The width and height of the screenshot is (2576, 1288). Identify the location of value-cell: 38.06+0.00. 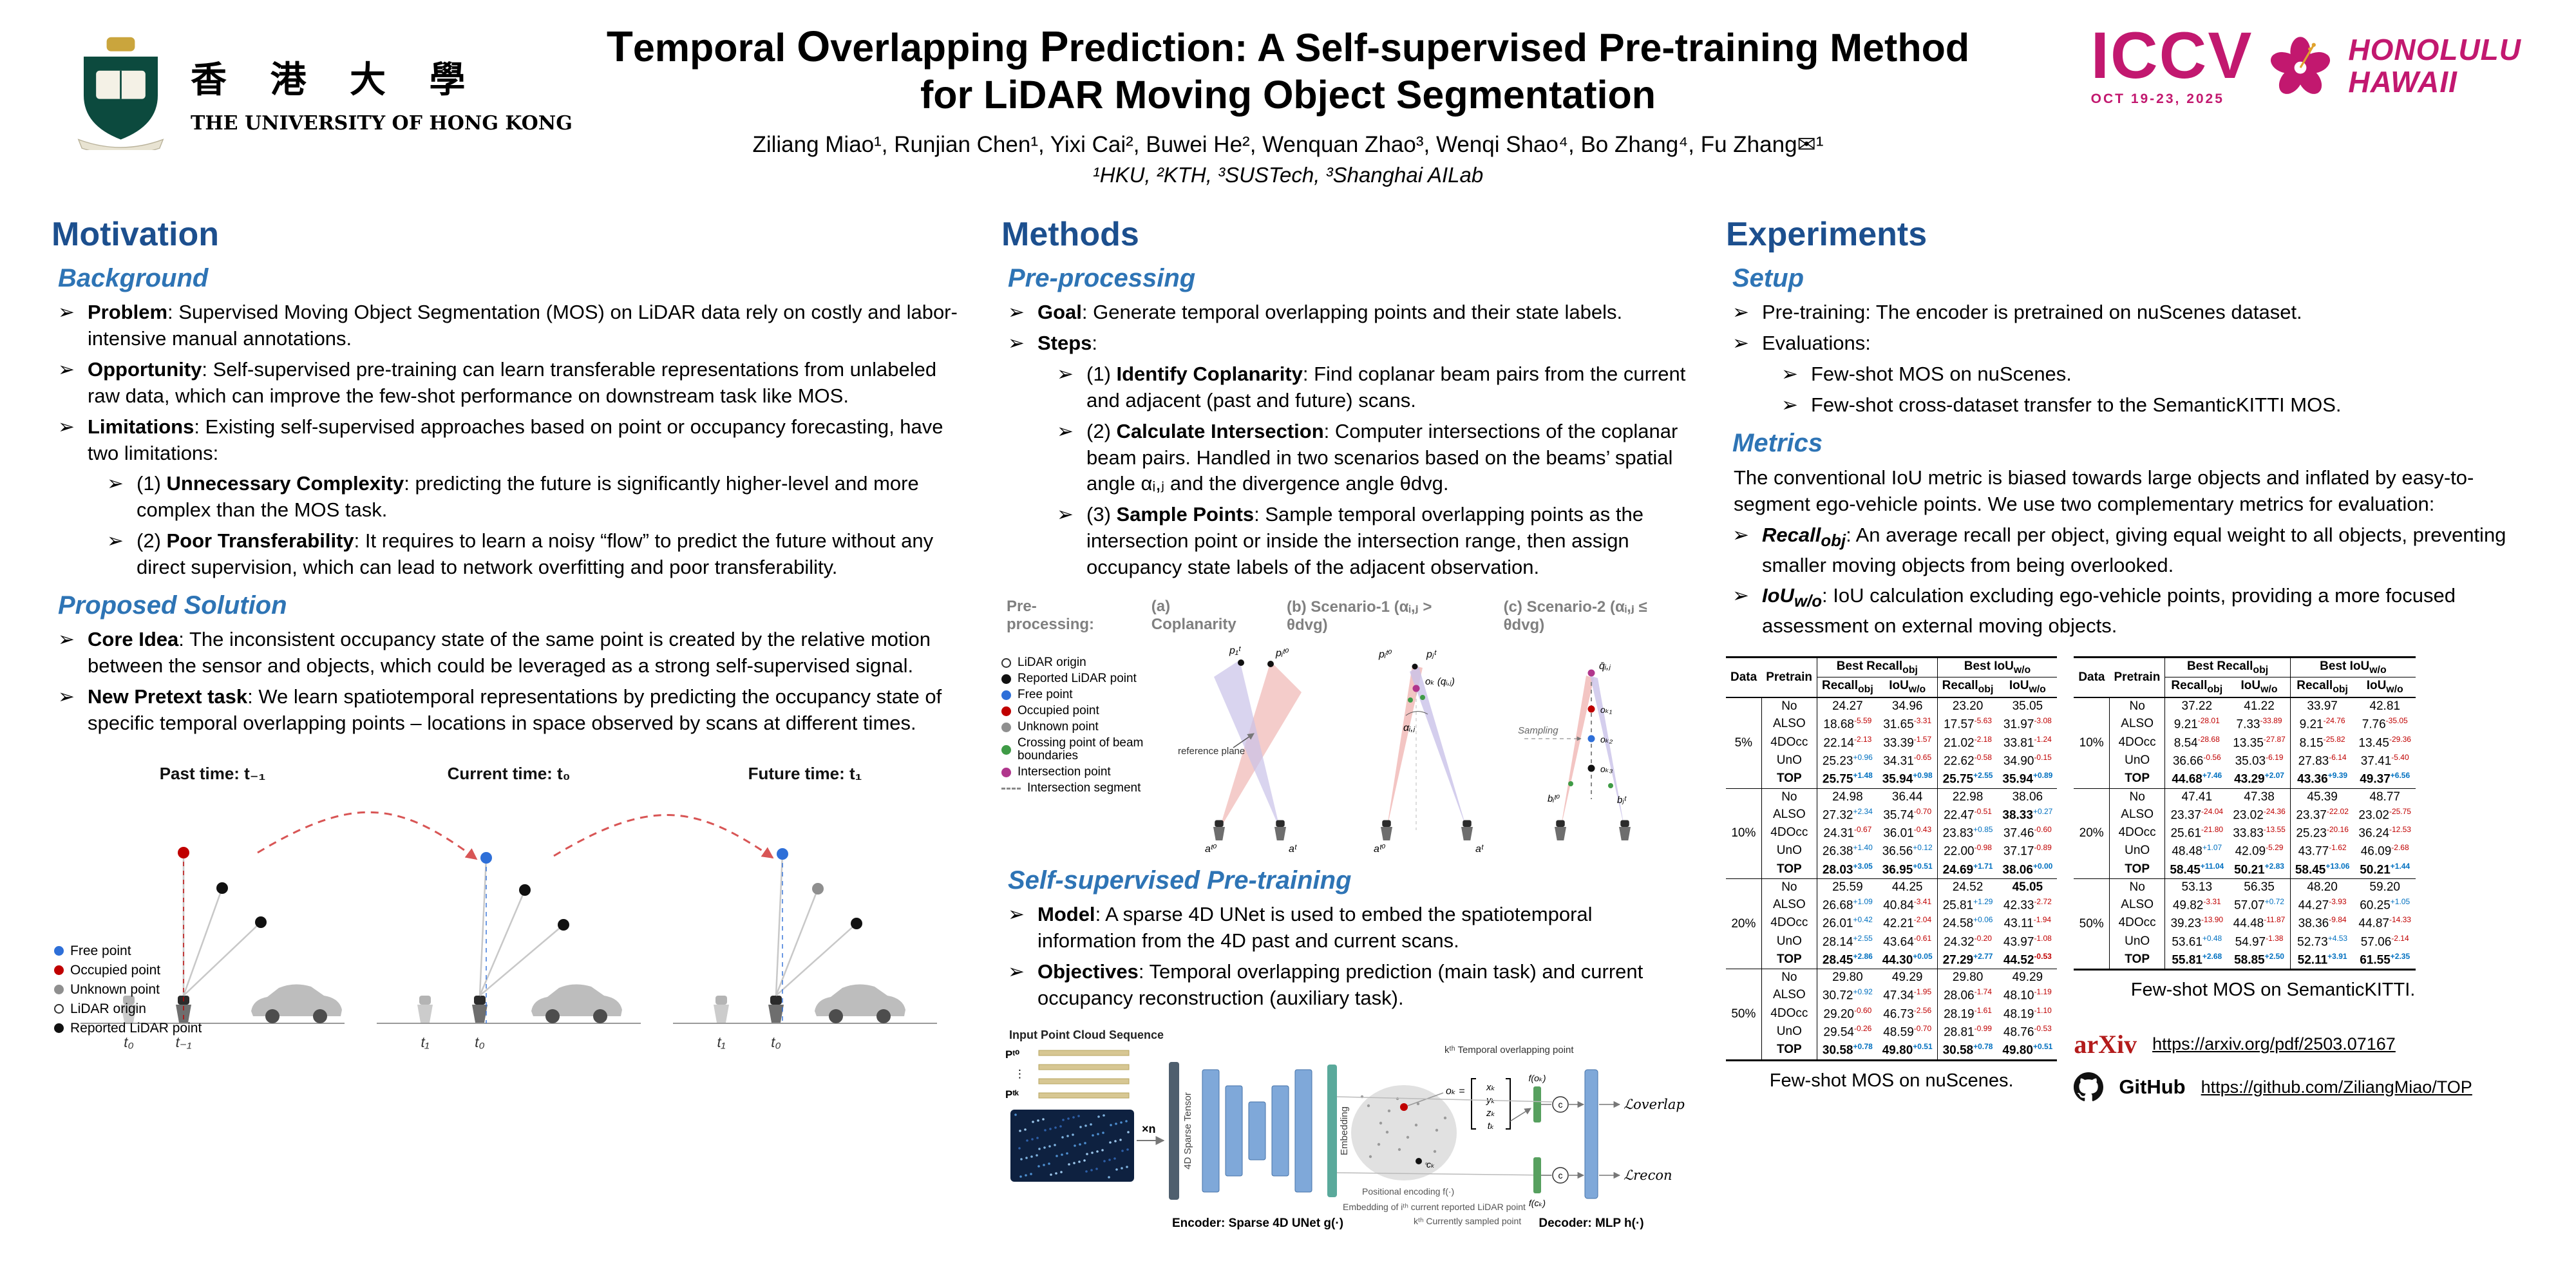
(2028, 869).